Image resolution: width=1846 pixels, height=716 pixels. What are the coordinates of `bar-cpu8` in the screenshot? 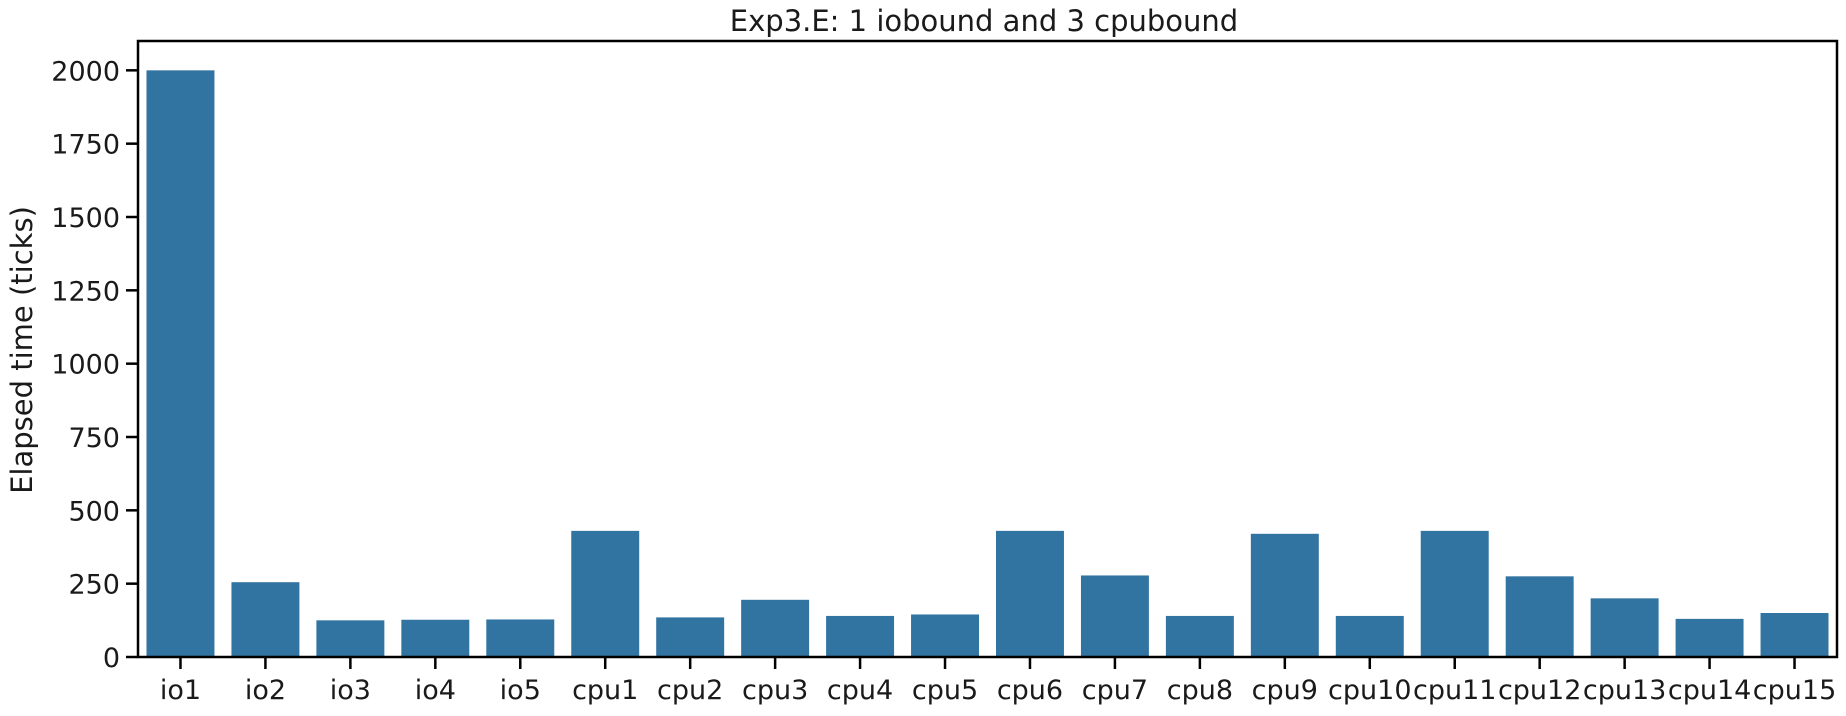 It's located at (1199, 636).